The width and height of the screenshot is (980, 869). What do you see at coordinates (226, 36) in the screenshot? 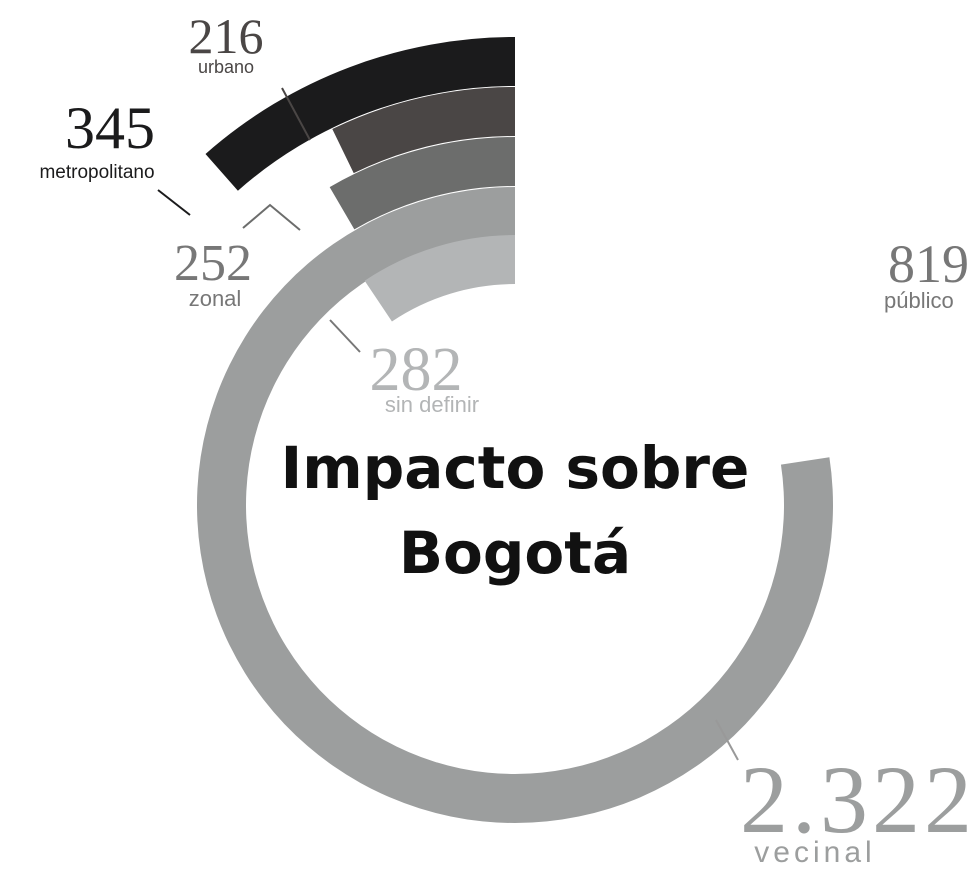
I see `value-label: 216` at bounding box center [226, 36].